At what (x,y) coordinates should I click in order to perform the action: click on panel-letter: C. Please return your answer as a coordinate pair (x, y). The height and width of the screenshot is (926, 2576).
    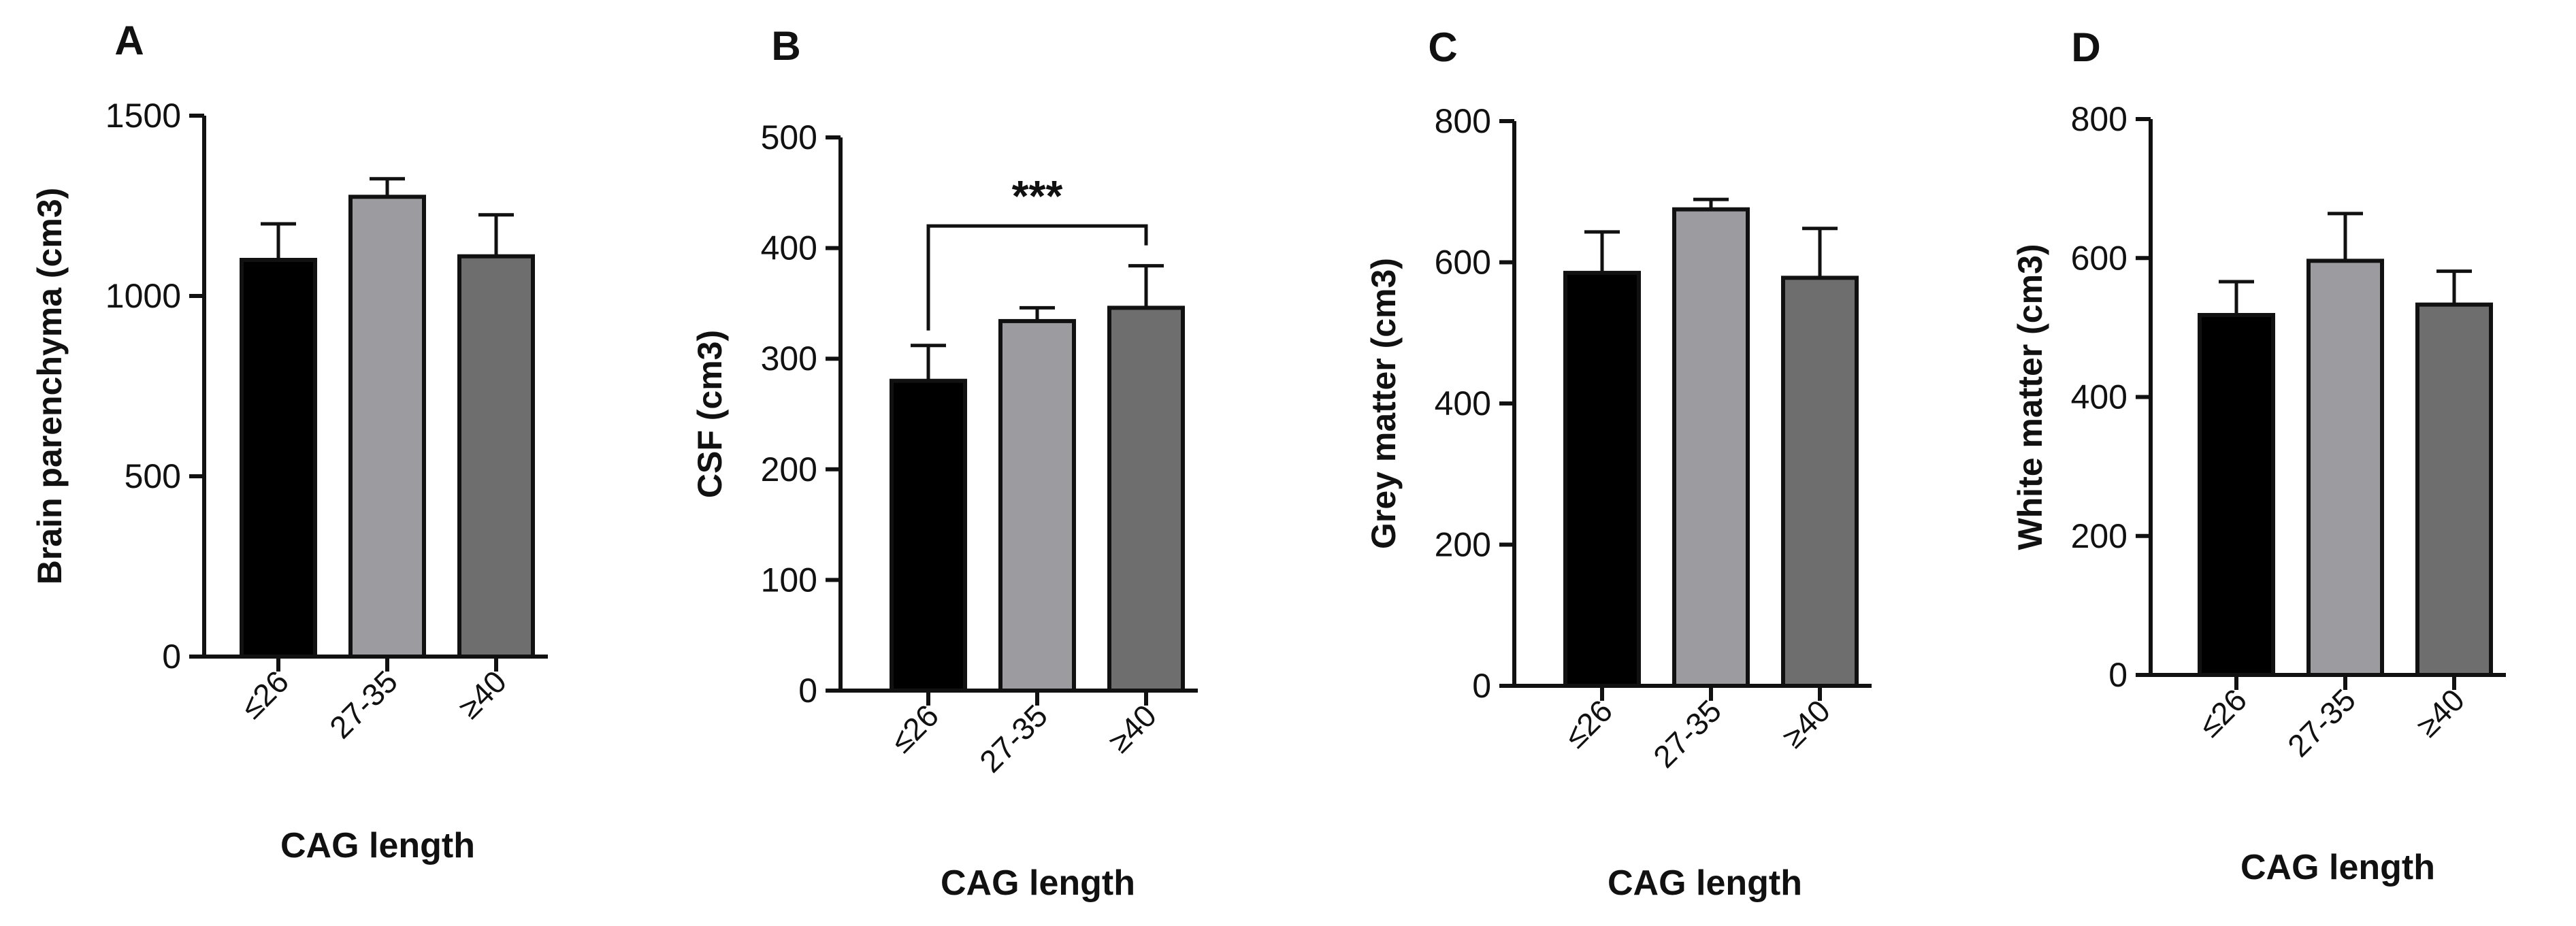
    Looking at the image, I should click on (1442, 47).